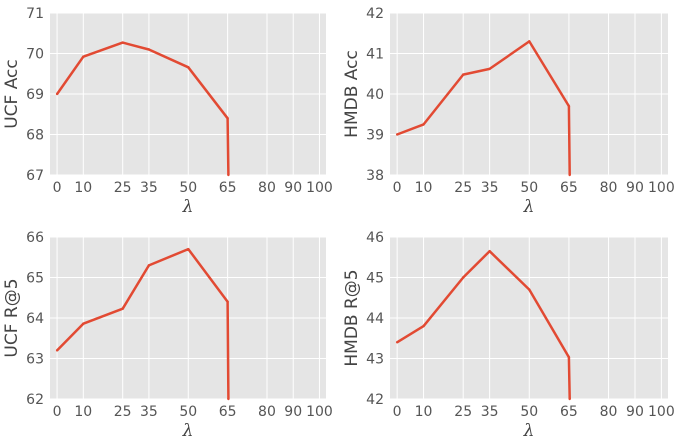 This screenshot has width=675, height=445. I want to click on y-tick-label: 39, so click(375, 136).